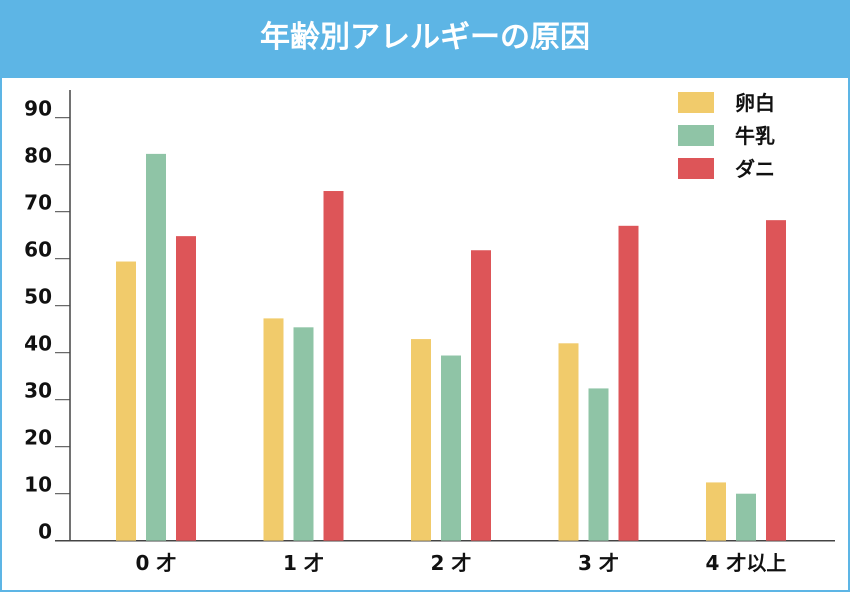 The height and width of the screenshot is (592, 850). What do you see at coordinates (273, 429) in the screenshot?
I see `bar-卵白-1` at bounding box center [273, 429].